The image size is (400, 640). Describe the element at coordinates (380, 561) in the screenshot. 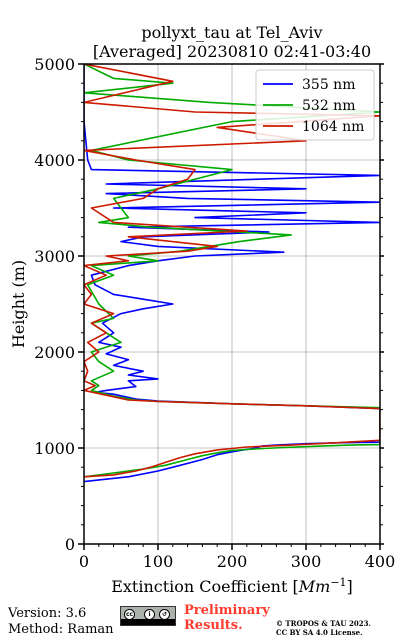

I see `x-tick-label: 400` at that location.